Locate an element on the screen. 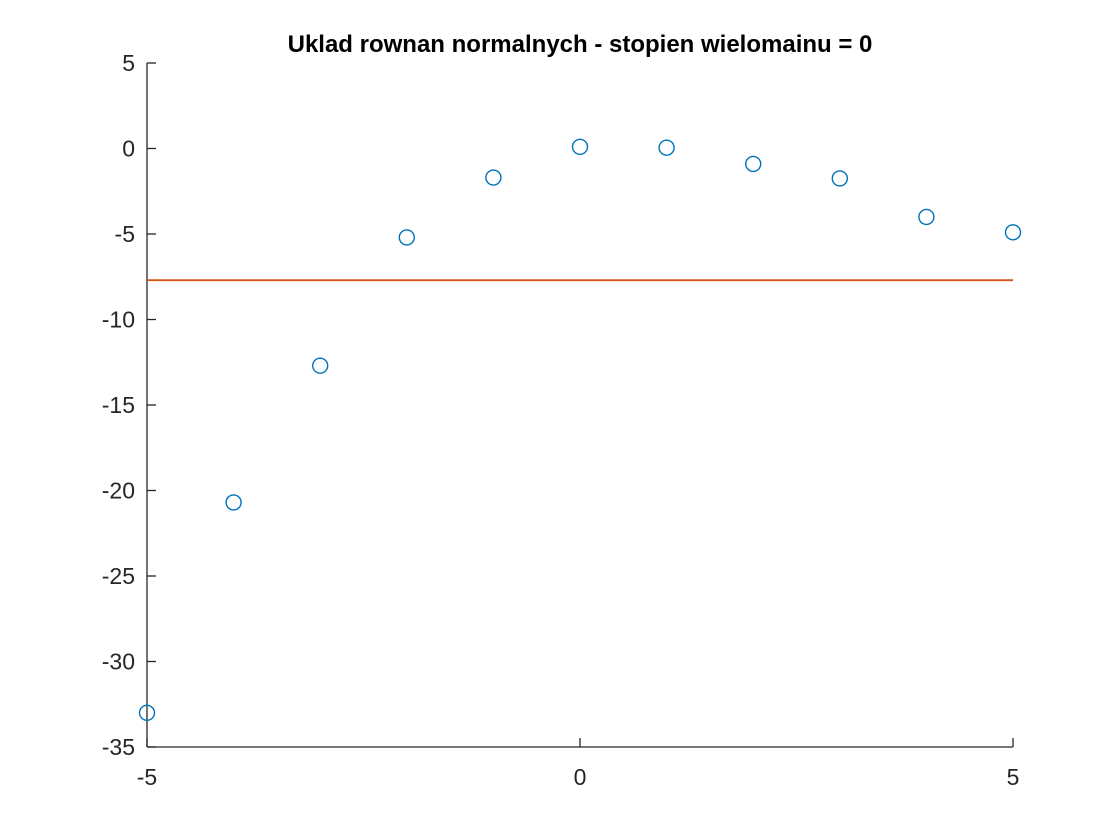  y-tick-label: 5 is located at coordinates (128, 63).